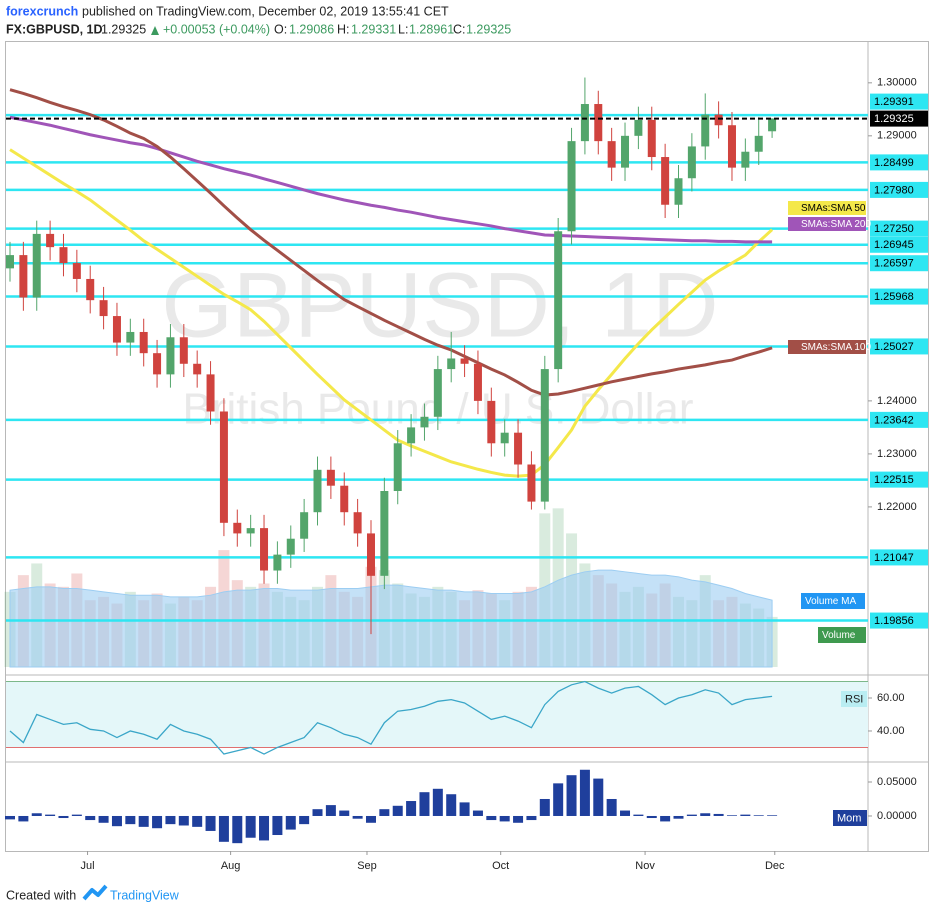 The width and height of the screenshot is (933, 914). What do you see at coordinates (836, 224) in the screenshot?
I see `legend-tag: SMAs:SMA 200` at bounding box center [836, 224].